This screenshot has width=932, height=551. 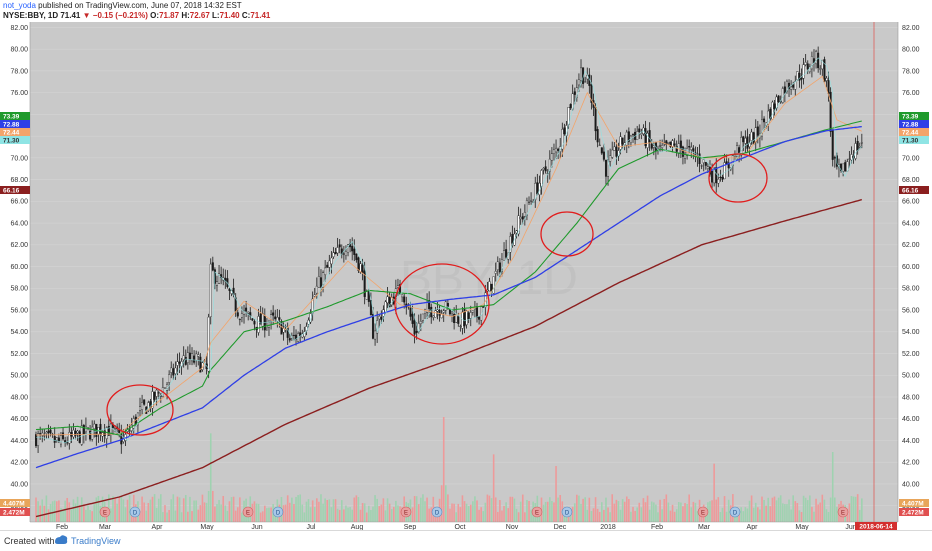 I want to click on event-marker: D, so click(x=278, y=512).